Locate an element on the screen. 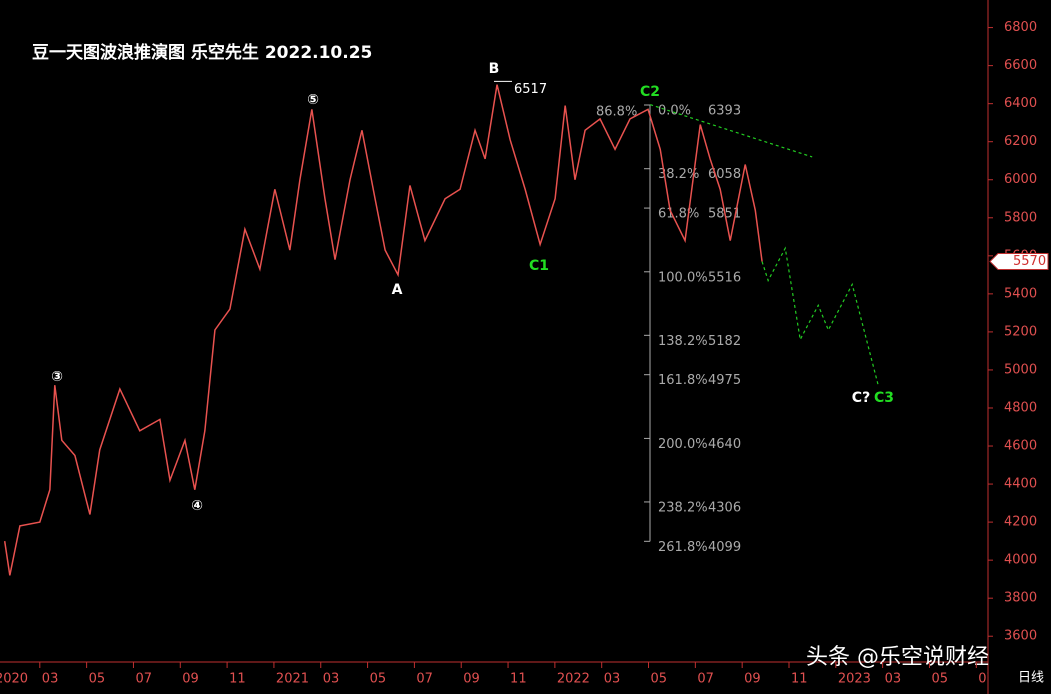 This screenshot has height=694, width=1051. wave-label: C3 is located at coordinates (884, 398).